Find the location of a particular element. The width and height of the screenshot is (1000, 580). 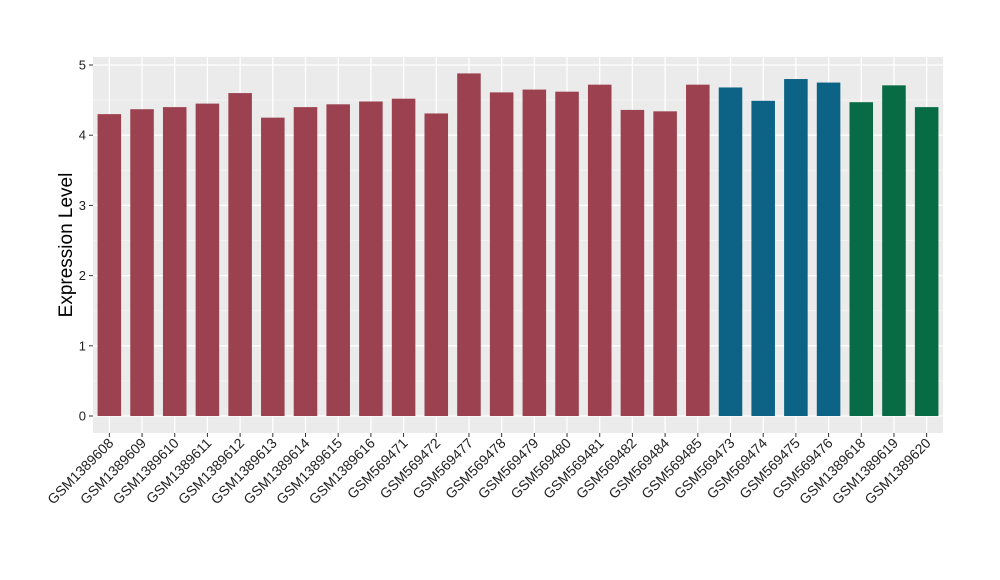

bar-GSM569476 is located at coordinates (828, 249).